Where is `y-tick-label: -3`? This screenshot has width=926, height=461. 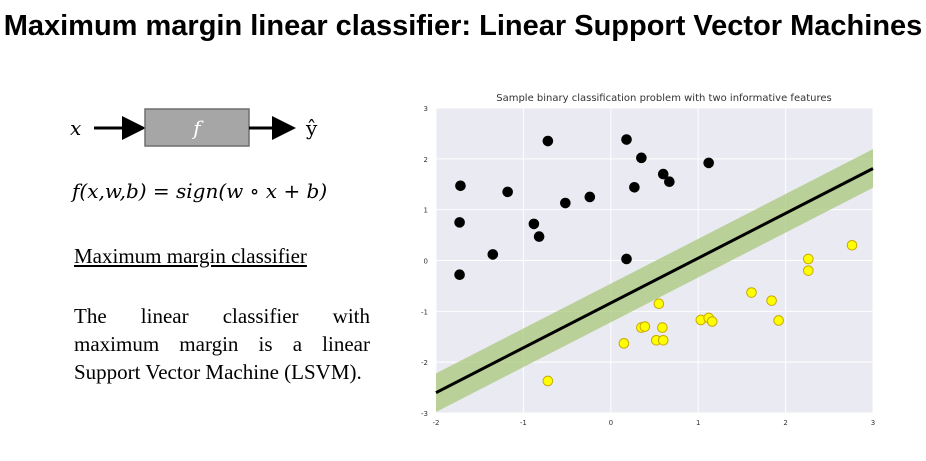 y-tick-label: -3 is located at coordinates (424, 414).